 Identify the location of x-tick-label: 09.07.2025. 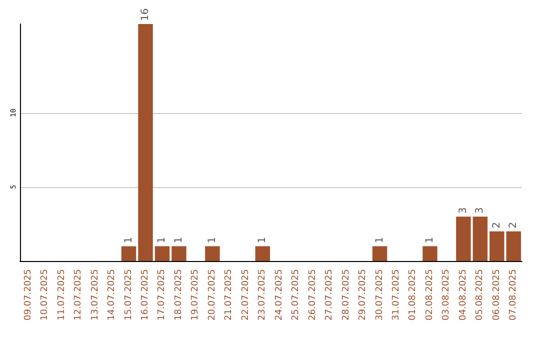
(28, 295).